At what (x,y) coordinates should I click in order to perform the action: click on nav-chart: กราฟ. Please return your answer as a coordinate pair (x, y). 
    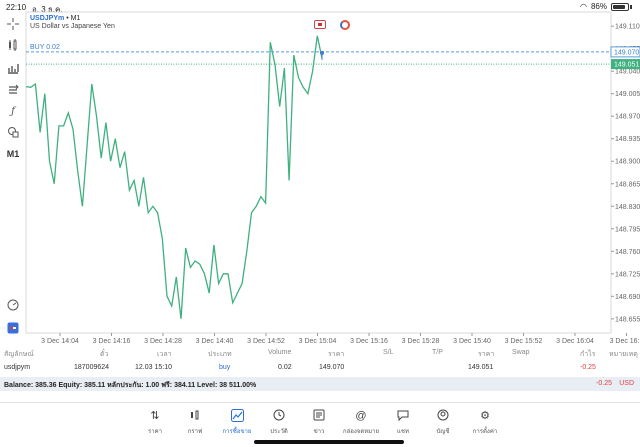
    Looking at the image, I should click on (195, 422).